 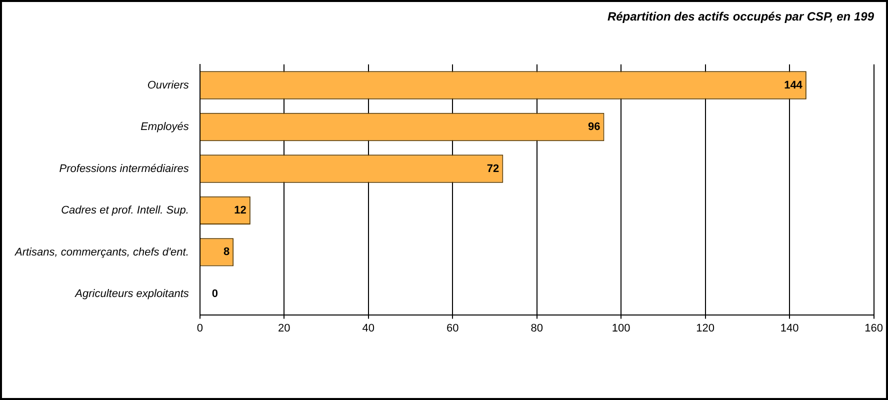 What do you see at coordinates (536, 328) in the screenshot?
I see `x-tick-label: 80` at bounding box center [536, 328].